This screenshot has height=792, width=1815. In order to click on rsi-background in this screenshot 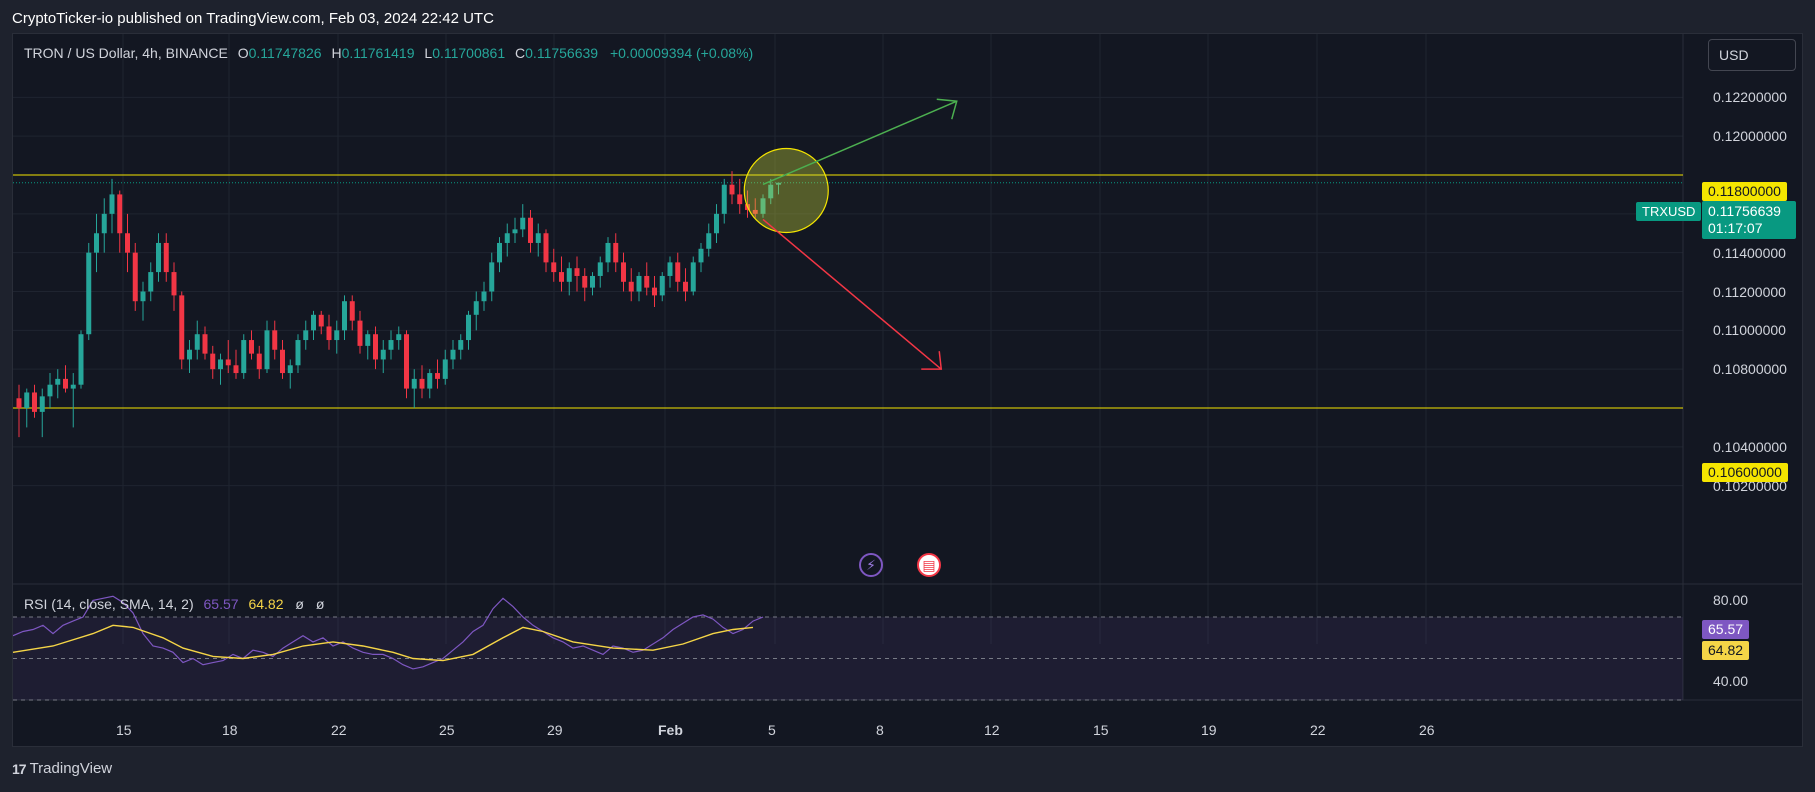, I will do `click(848, 658)`.